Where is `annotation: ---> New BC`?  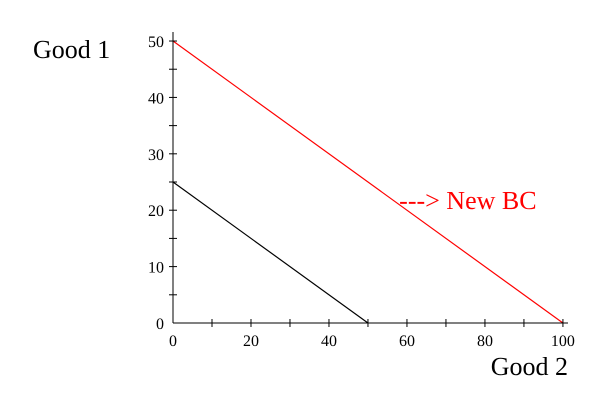
annotation: ---> New BC is located at coordinates (468, 201).